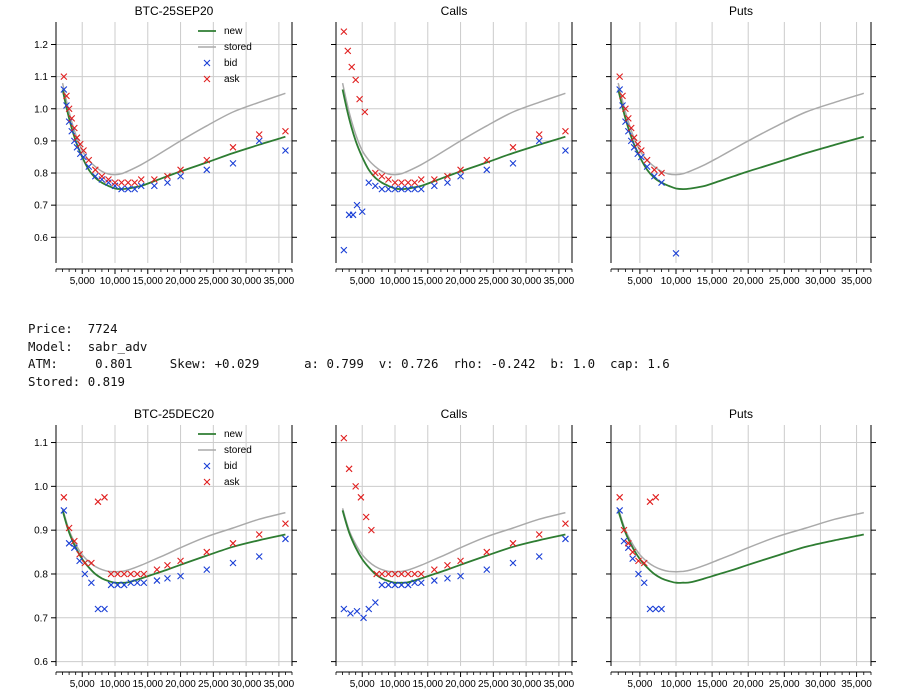 The height and width of the screenshot is (690, 900). What do you see at coordinates (233, 31) in the screenshot?
I see `legend-label-new: new` at bounding box center [233, 31].